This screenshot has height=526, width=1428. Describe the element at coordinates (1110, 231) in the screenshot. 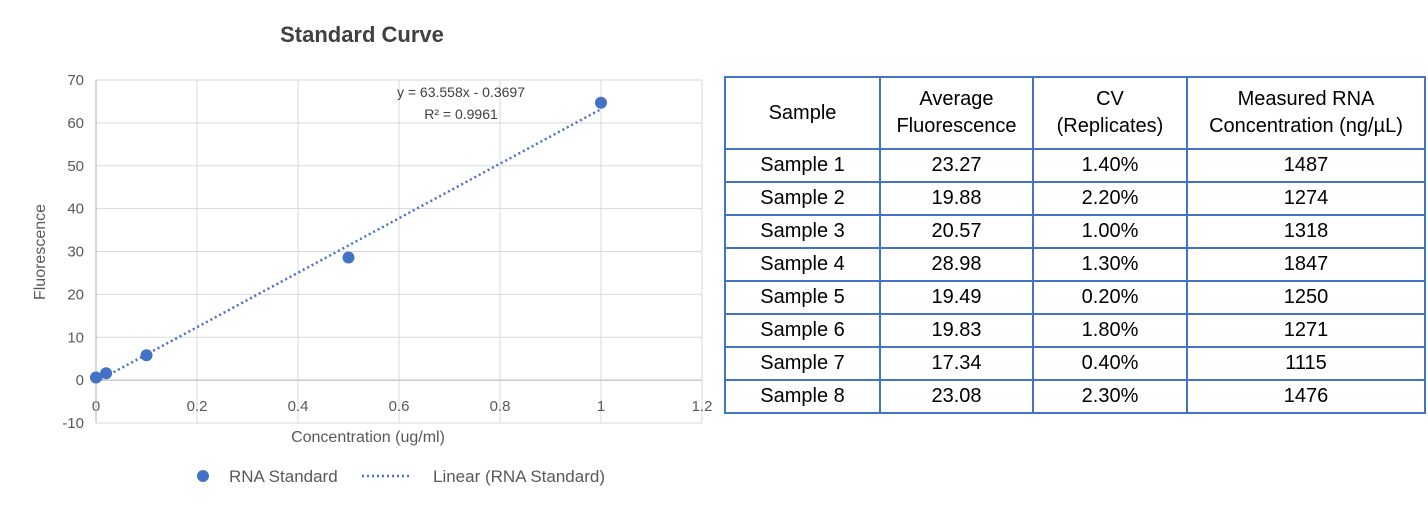

I see `cell-cv: 1.00%` at that location.